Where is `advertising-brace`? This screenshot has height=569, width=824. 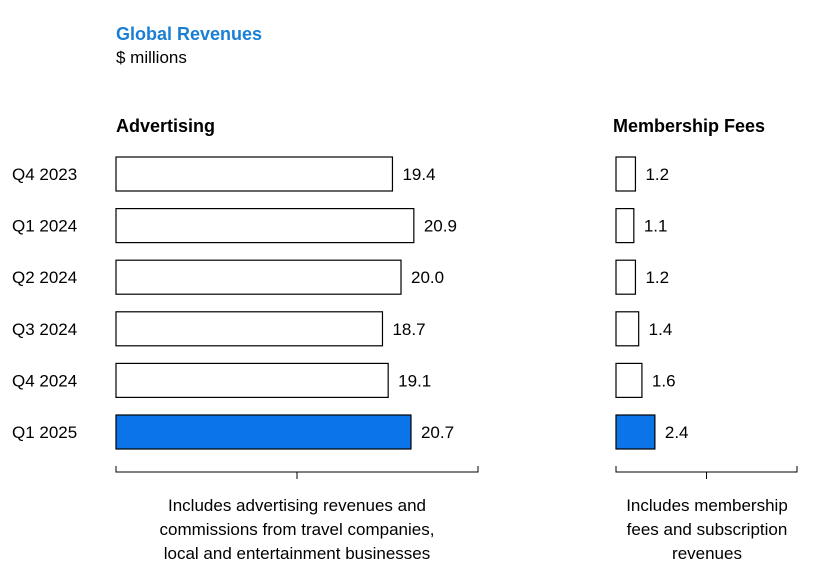
advertising-brace is located at coordinates (297, 472).